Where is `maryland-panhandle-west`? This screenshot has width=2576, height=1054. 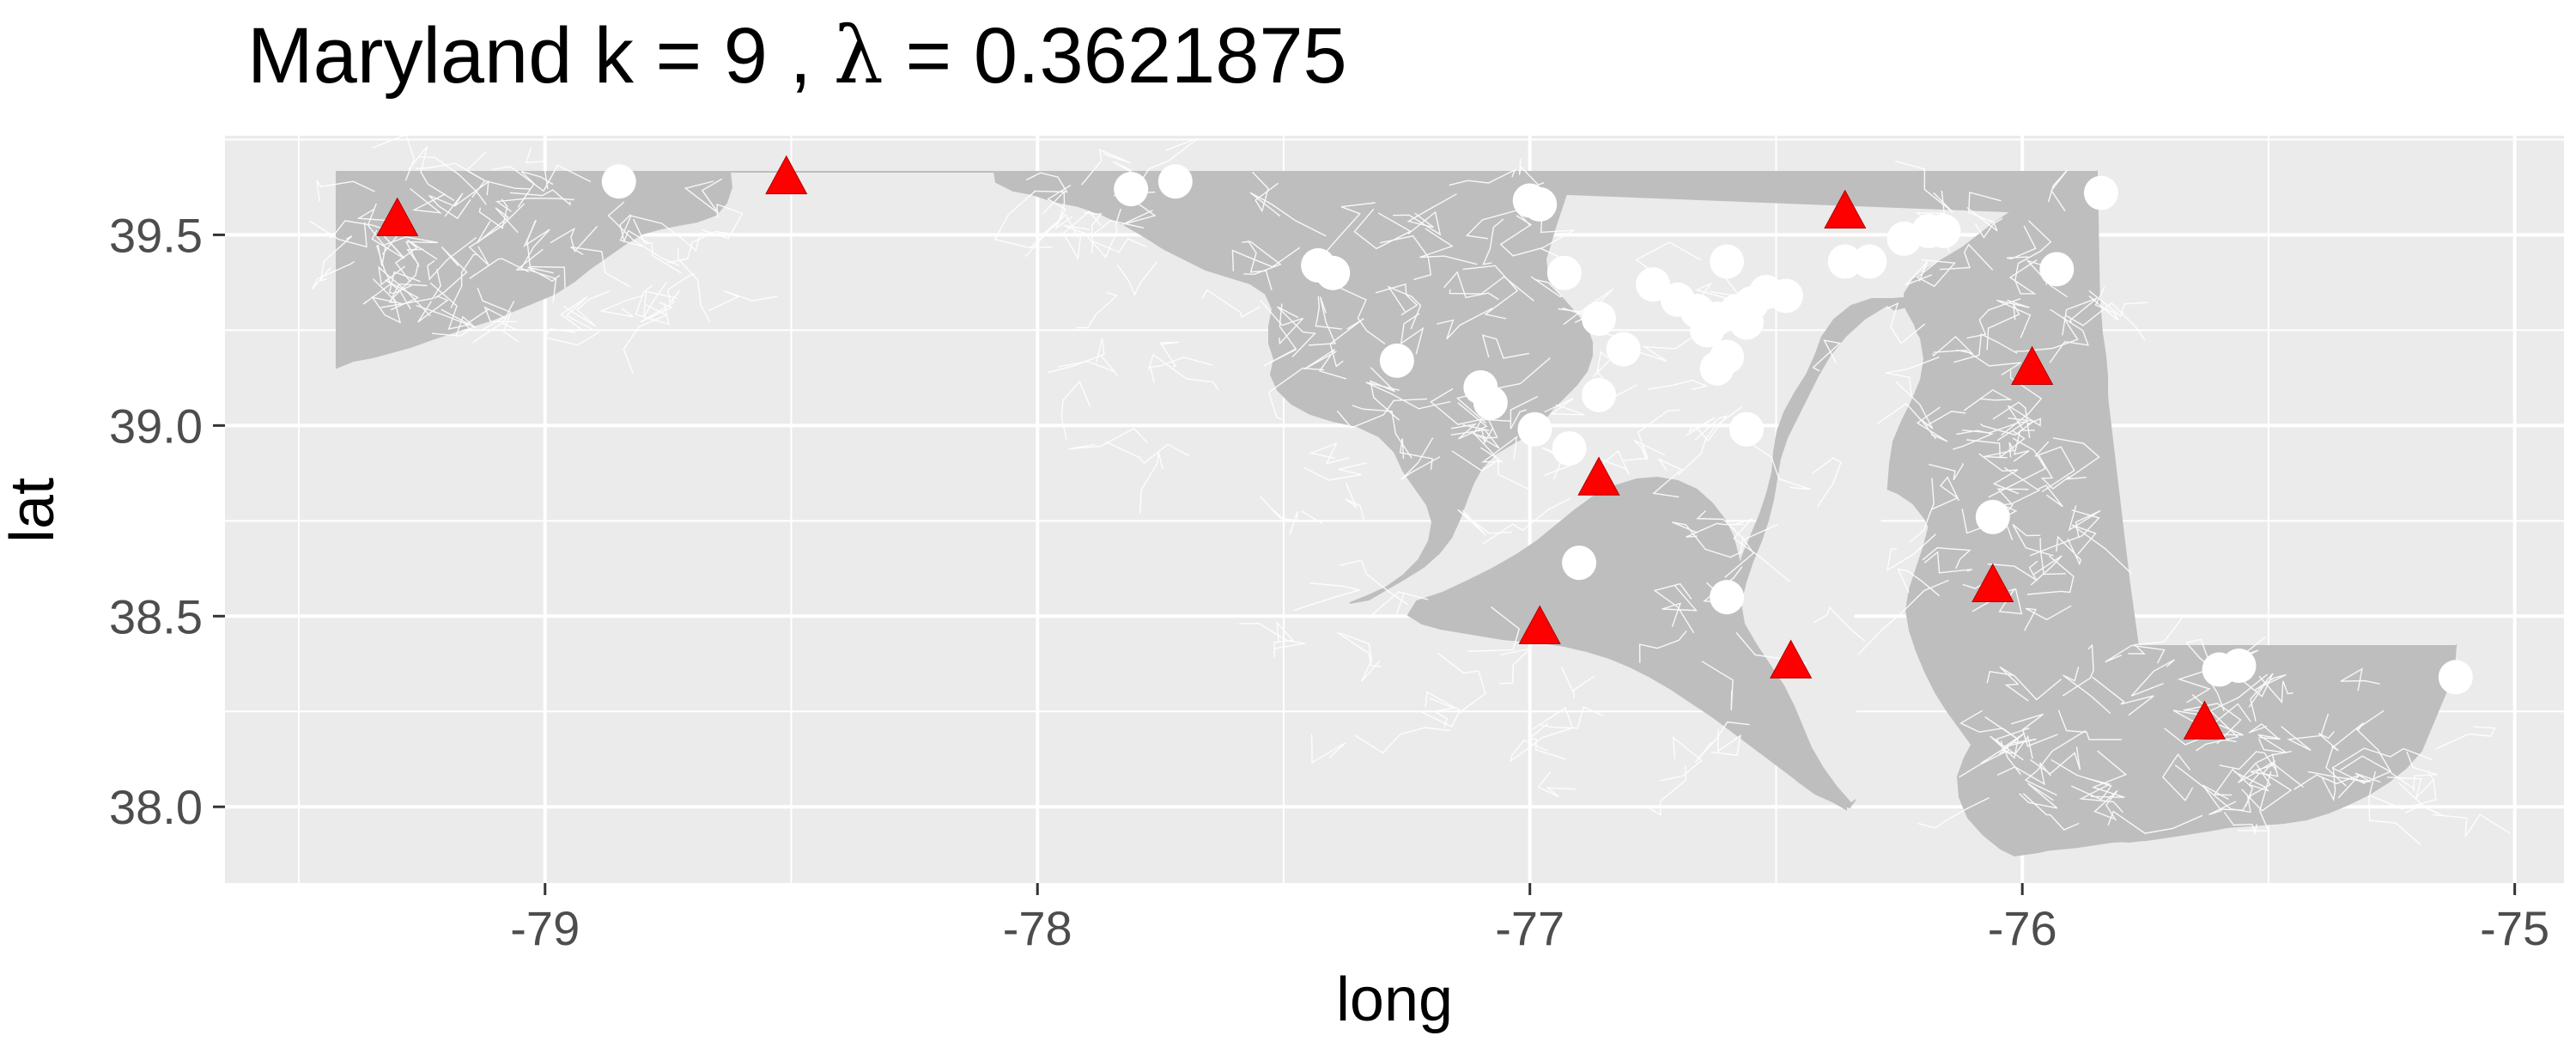
maryland-panhandle-west is located at coordinates (534, 270).